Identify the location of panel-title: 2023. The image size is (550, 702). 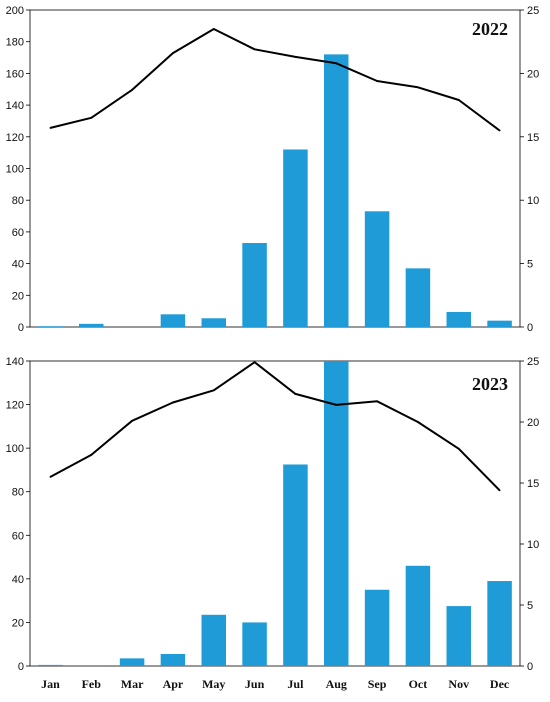
(490, 384).